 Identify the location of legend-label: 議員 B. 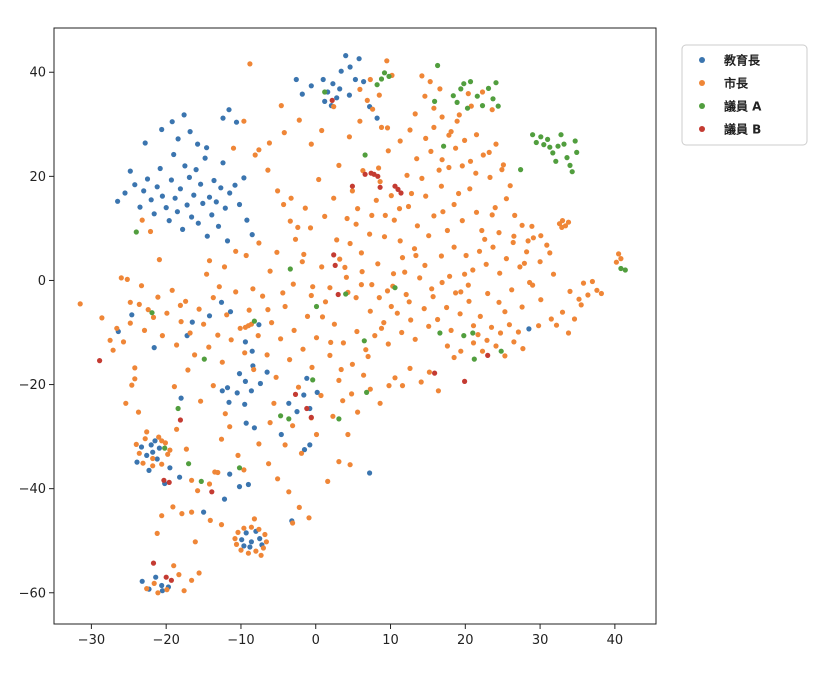
(742, 129).